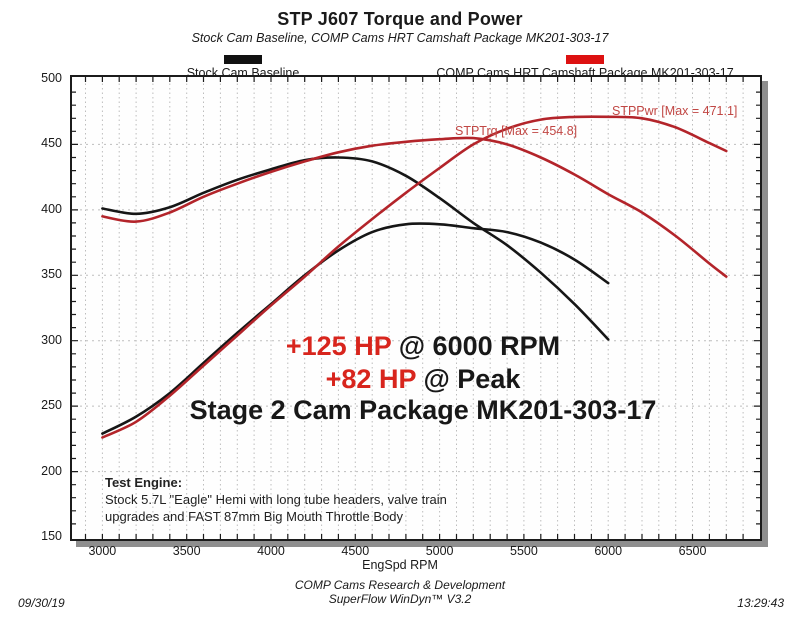 Image resolution: width=800 pixels, height=618 pixels. I want to click on y-tick-label: 450, so click(51, 143).